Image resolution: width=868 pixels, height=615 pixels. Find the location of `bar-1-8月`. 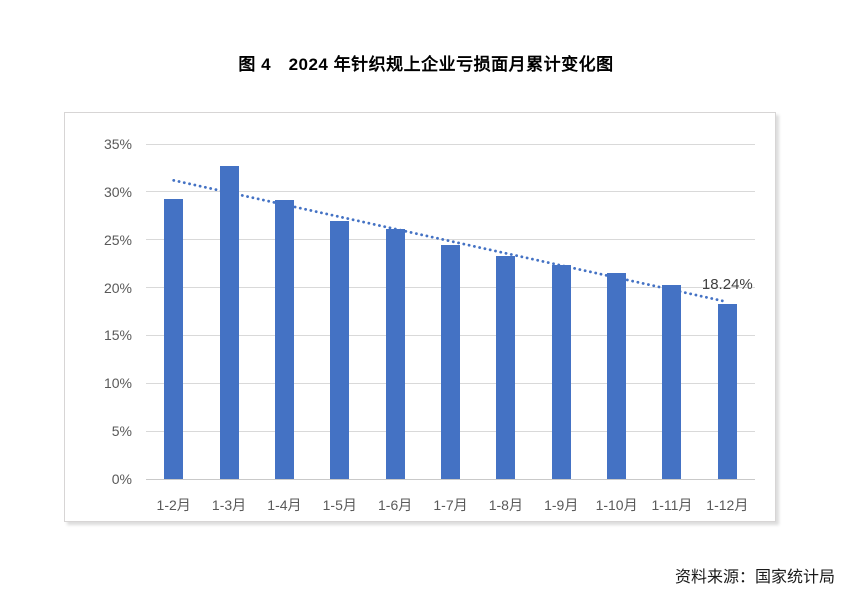

bar-1-8月 is located at coordinates (506, 367).